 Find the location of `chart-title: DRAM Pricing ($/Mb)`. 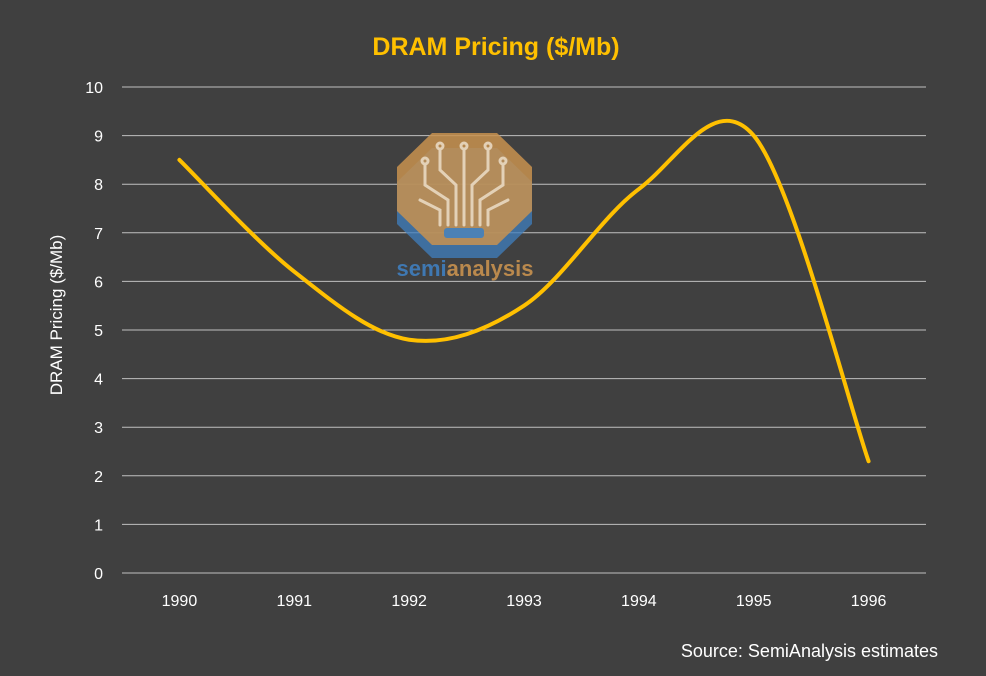

chart-title: DRAM Pricing ($/Mb) is located at coordinates (495, 47).